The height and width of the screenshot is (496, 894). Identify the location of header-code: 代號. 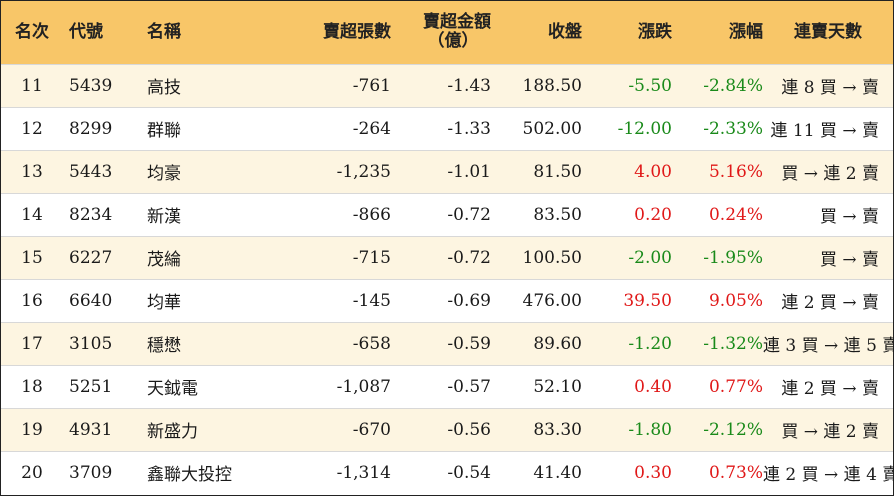
(86, 31).